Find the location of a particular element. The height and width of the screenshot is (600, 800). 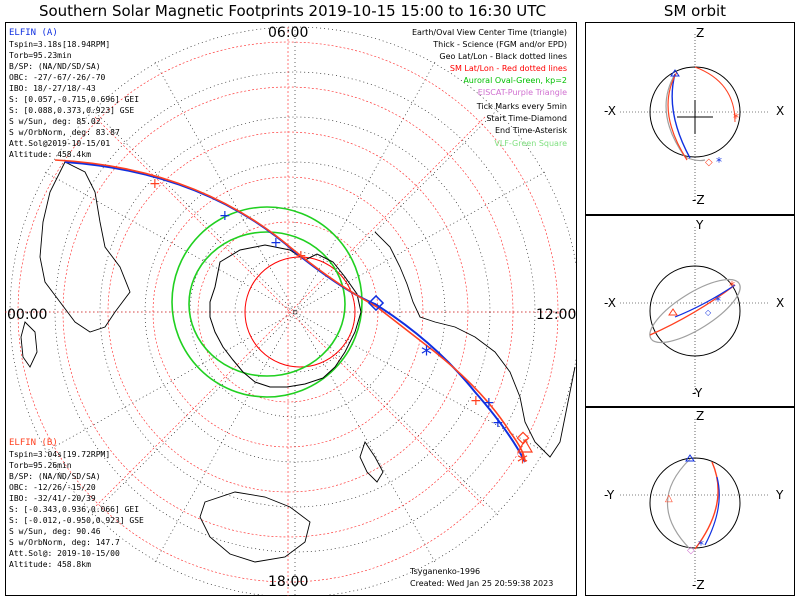

orbit-xy-right: X is located at coordinates (780, 303).